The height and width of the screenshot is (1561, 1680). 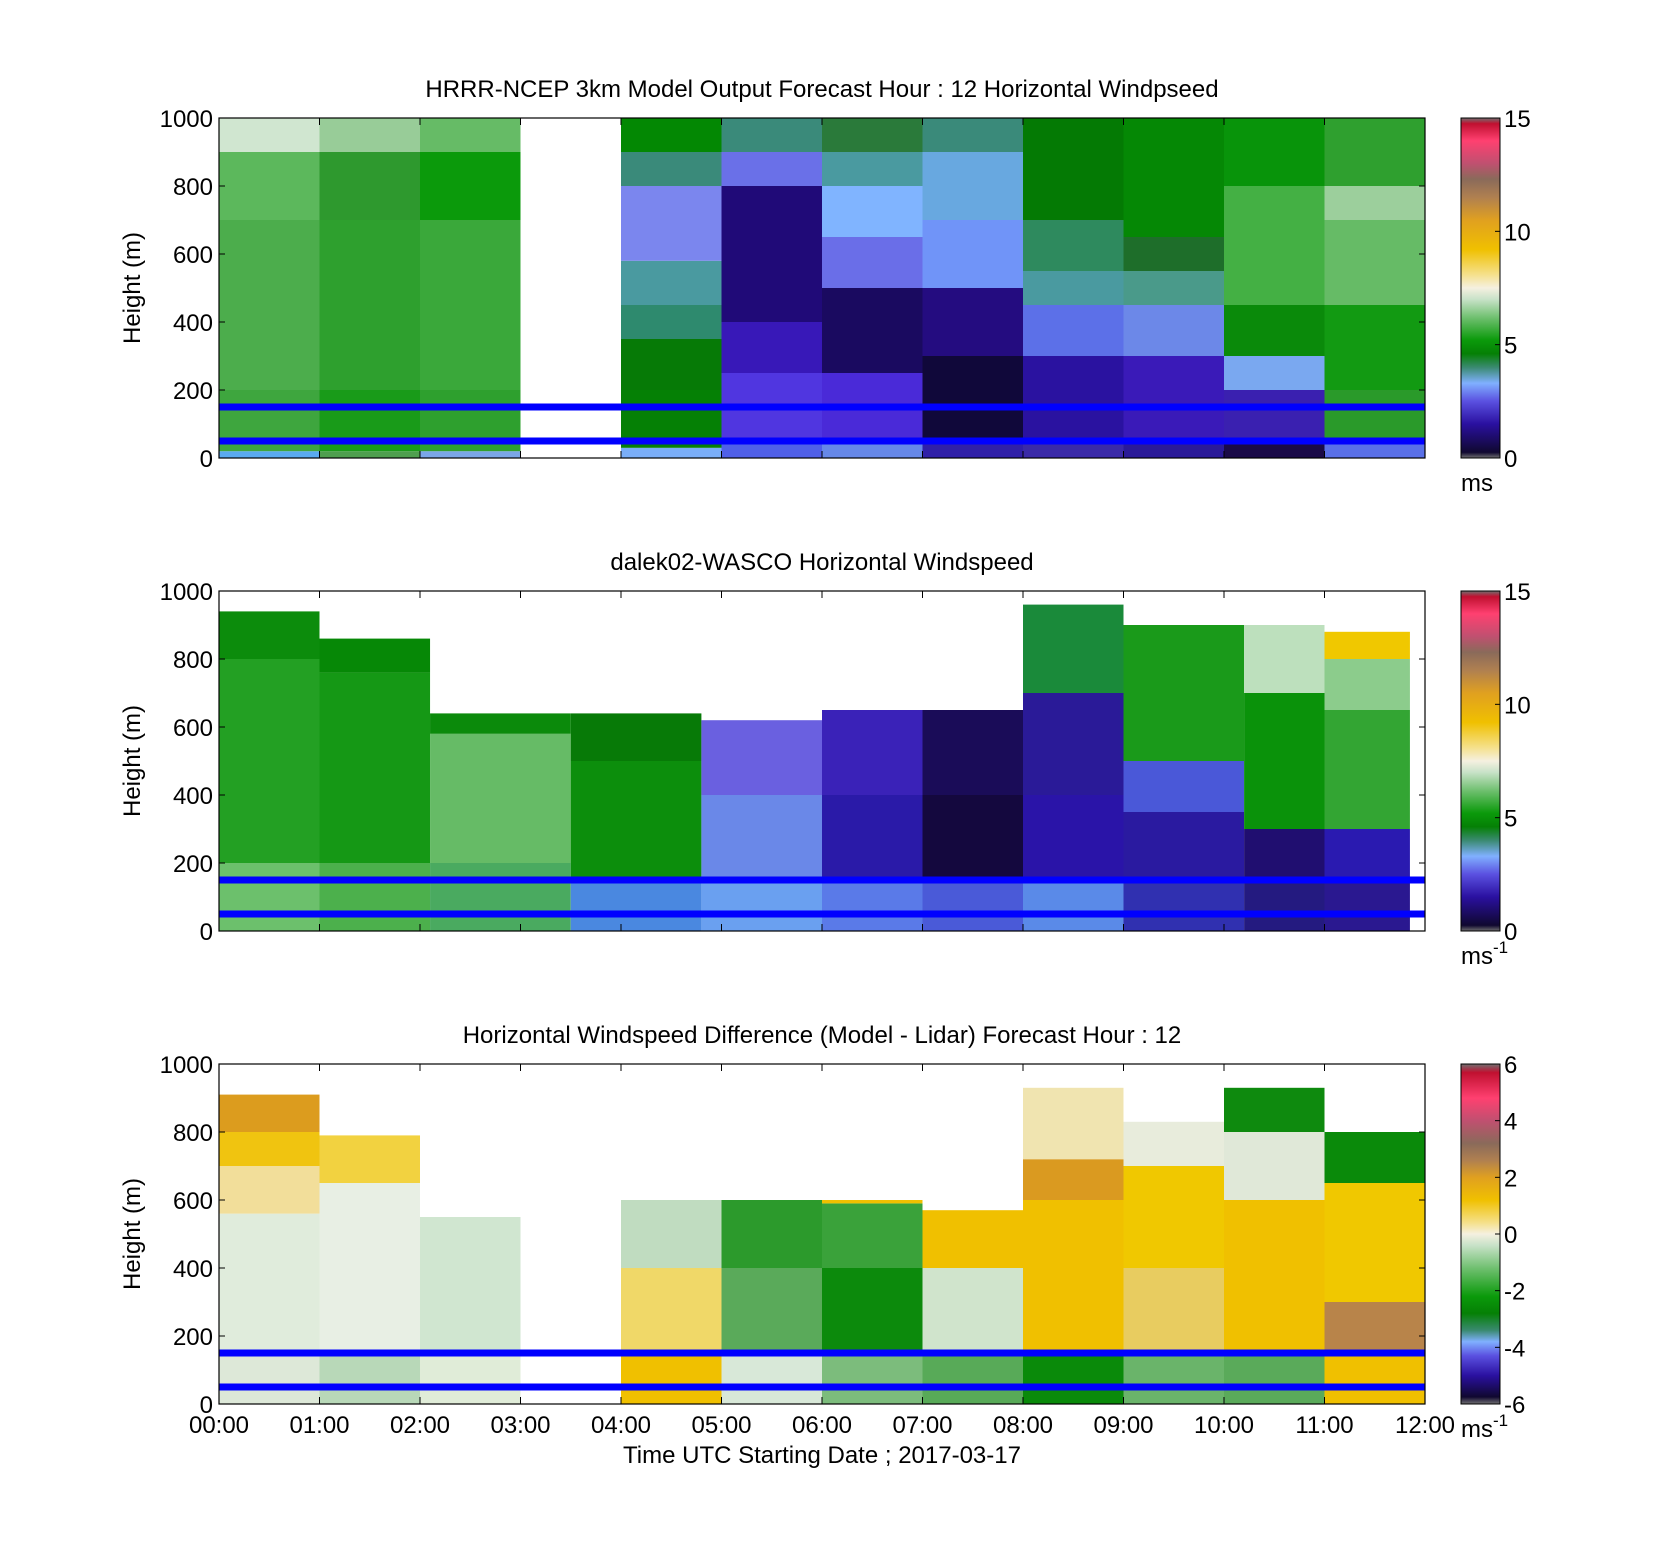 What do you see at coordinates (1514, 1348) in the screenshot?
I see `colorbar-tick-label: -4` at bounding box center [1514, 1348].